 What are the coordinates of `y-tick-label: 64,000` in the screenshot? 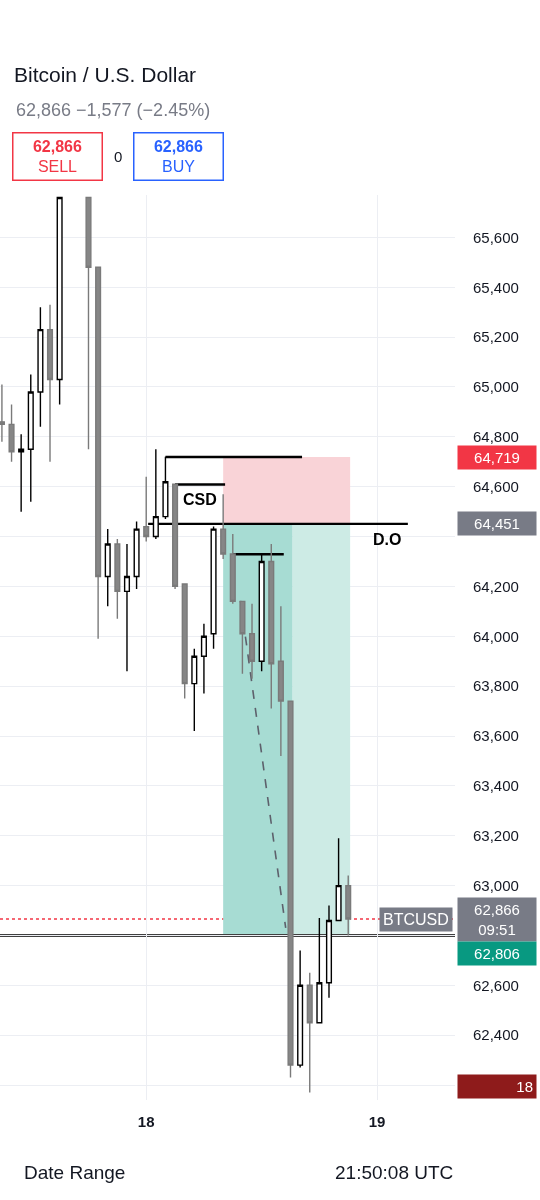 It's located at (496, 636).